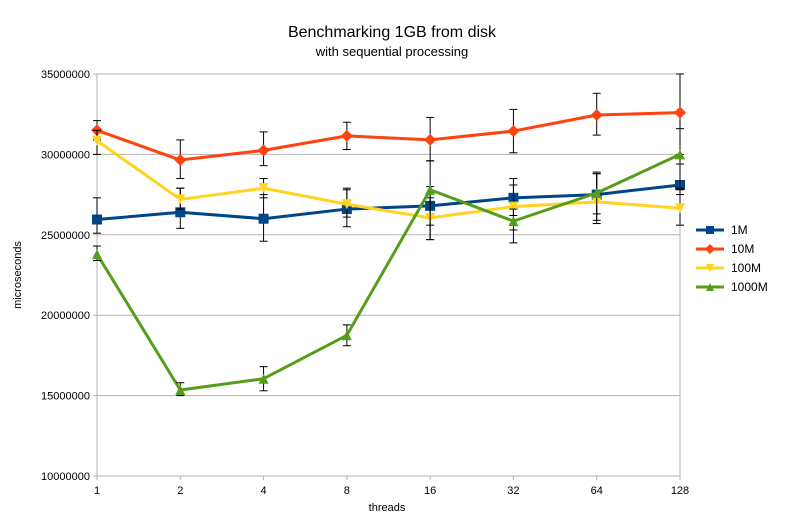 This screenshot has width=785, height=518. I want to click on legend-item-1000M: 1000M, so click(732, 287).